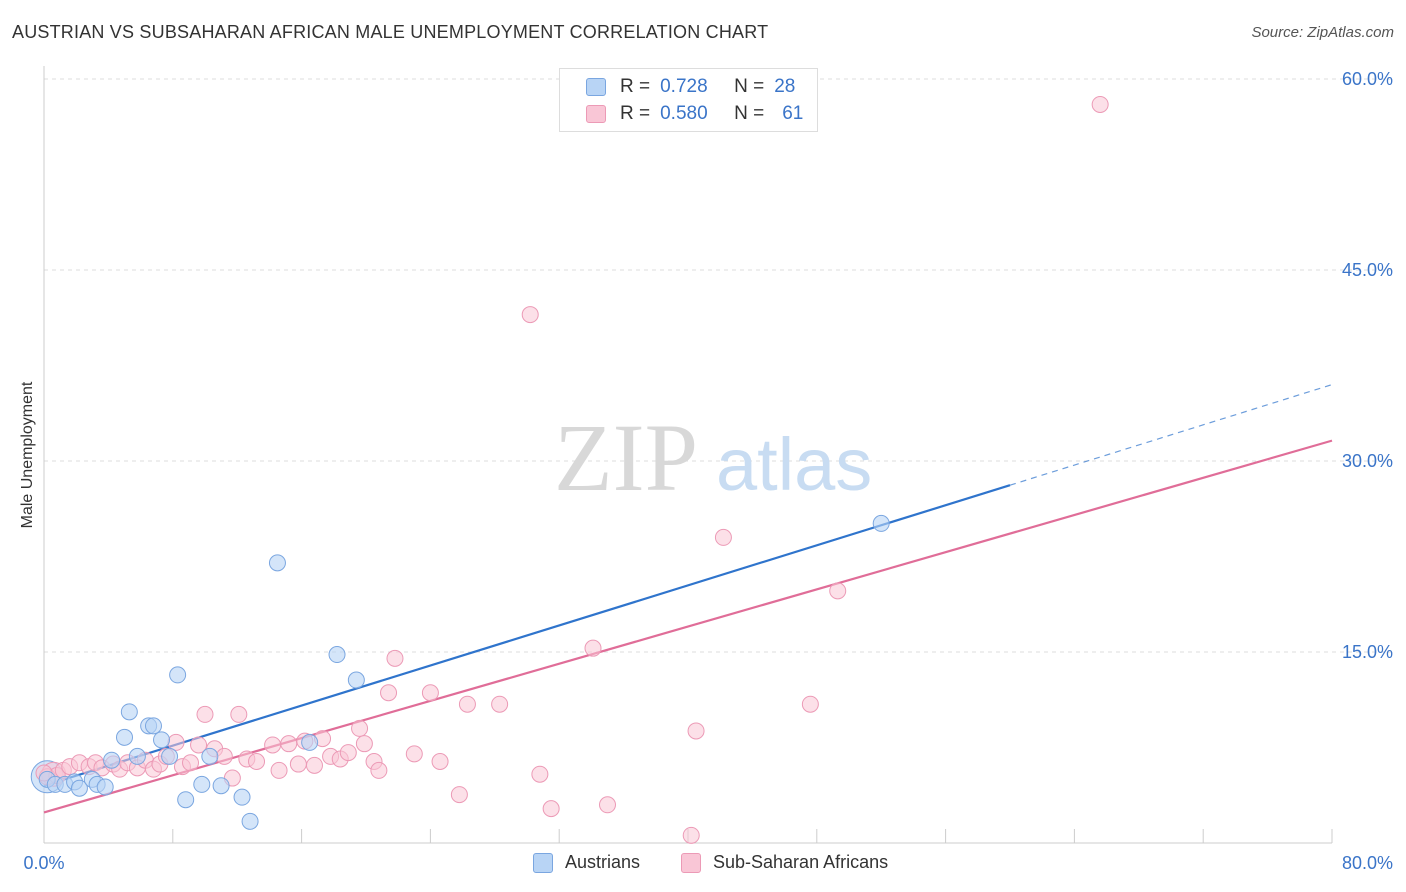 The width and height of the screenshot is (1406, 892). I want to click on source-label: Source: ZipAtlas.com, so click(1322, 32).